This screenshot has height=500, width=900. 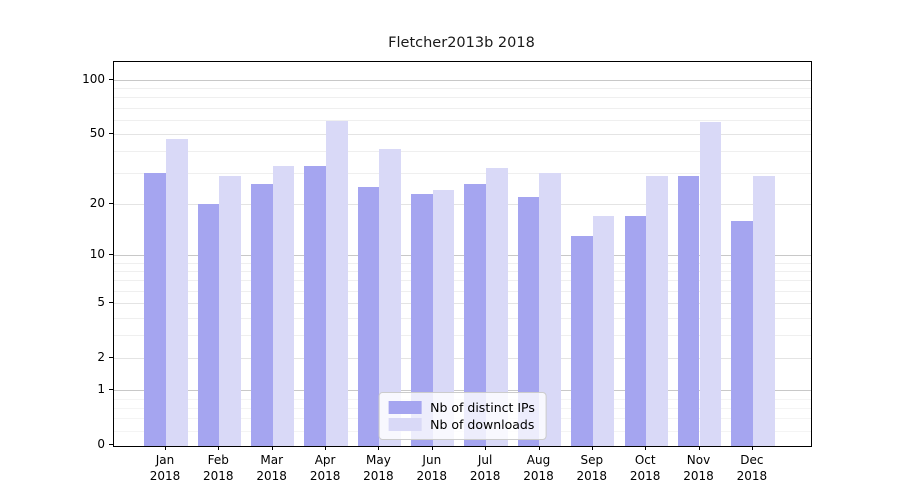 What do you see at coordinates (165, 468) in the screenshot?
I see `x-axis-tick-label: Jan 2018` at bounding box center [165, 468].